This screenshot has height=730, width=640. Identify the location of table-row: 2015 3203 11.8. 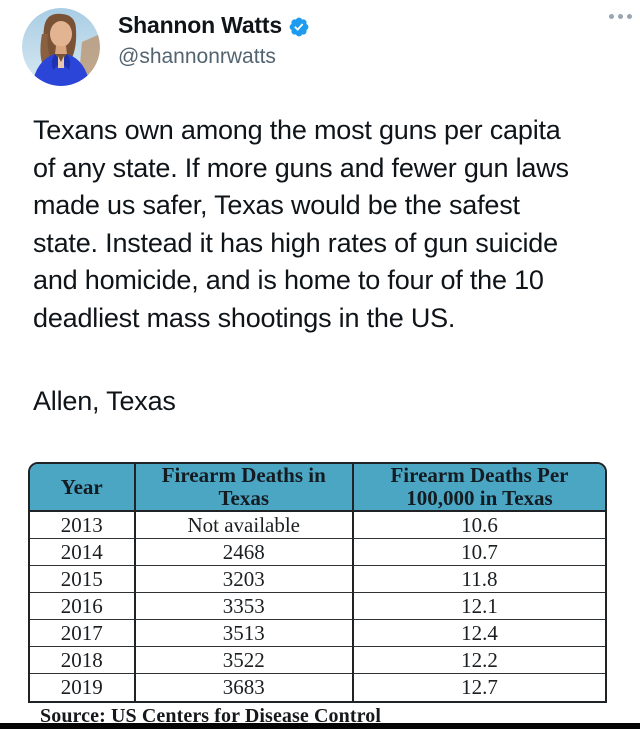
(317, 579).